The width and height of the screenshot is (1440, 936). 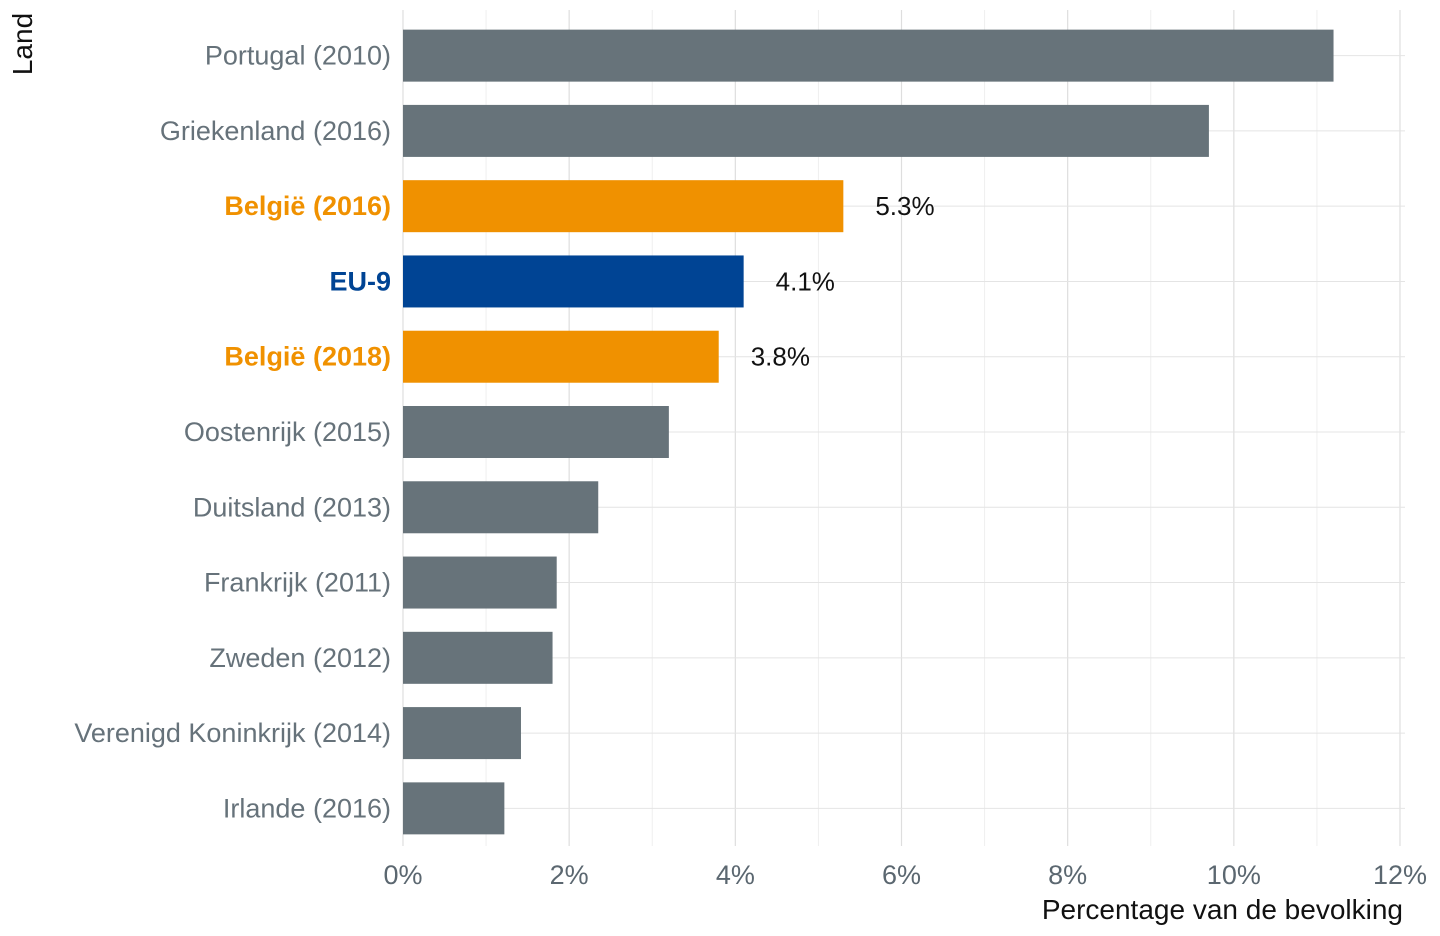 What do you see at coordinates (298, 56) in the screenshot?
I see `category-label: Portugal (2010)` at bounding box center [298, 56].